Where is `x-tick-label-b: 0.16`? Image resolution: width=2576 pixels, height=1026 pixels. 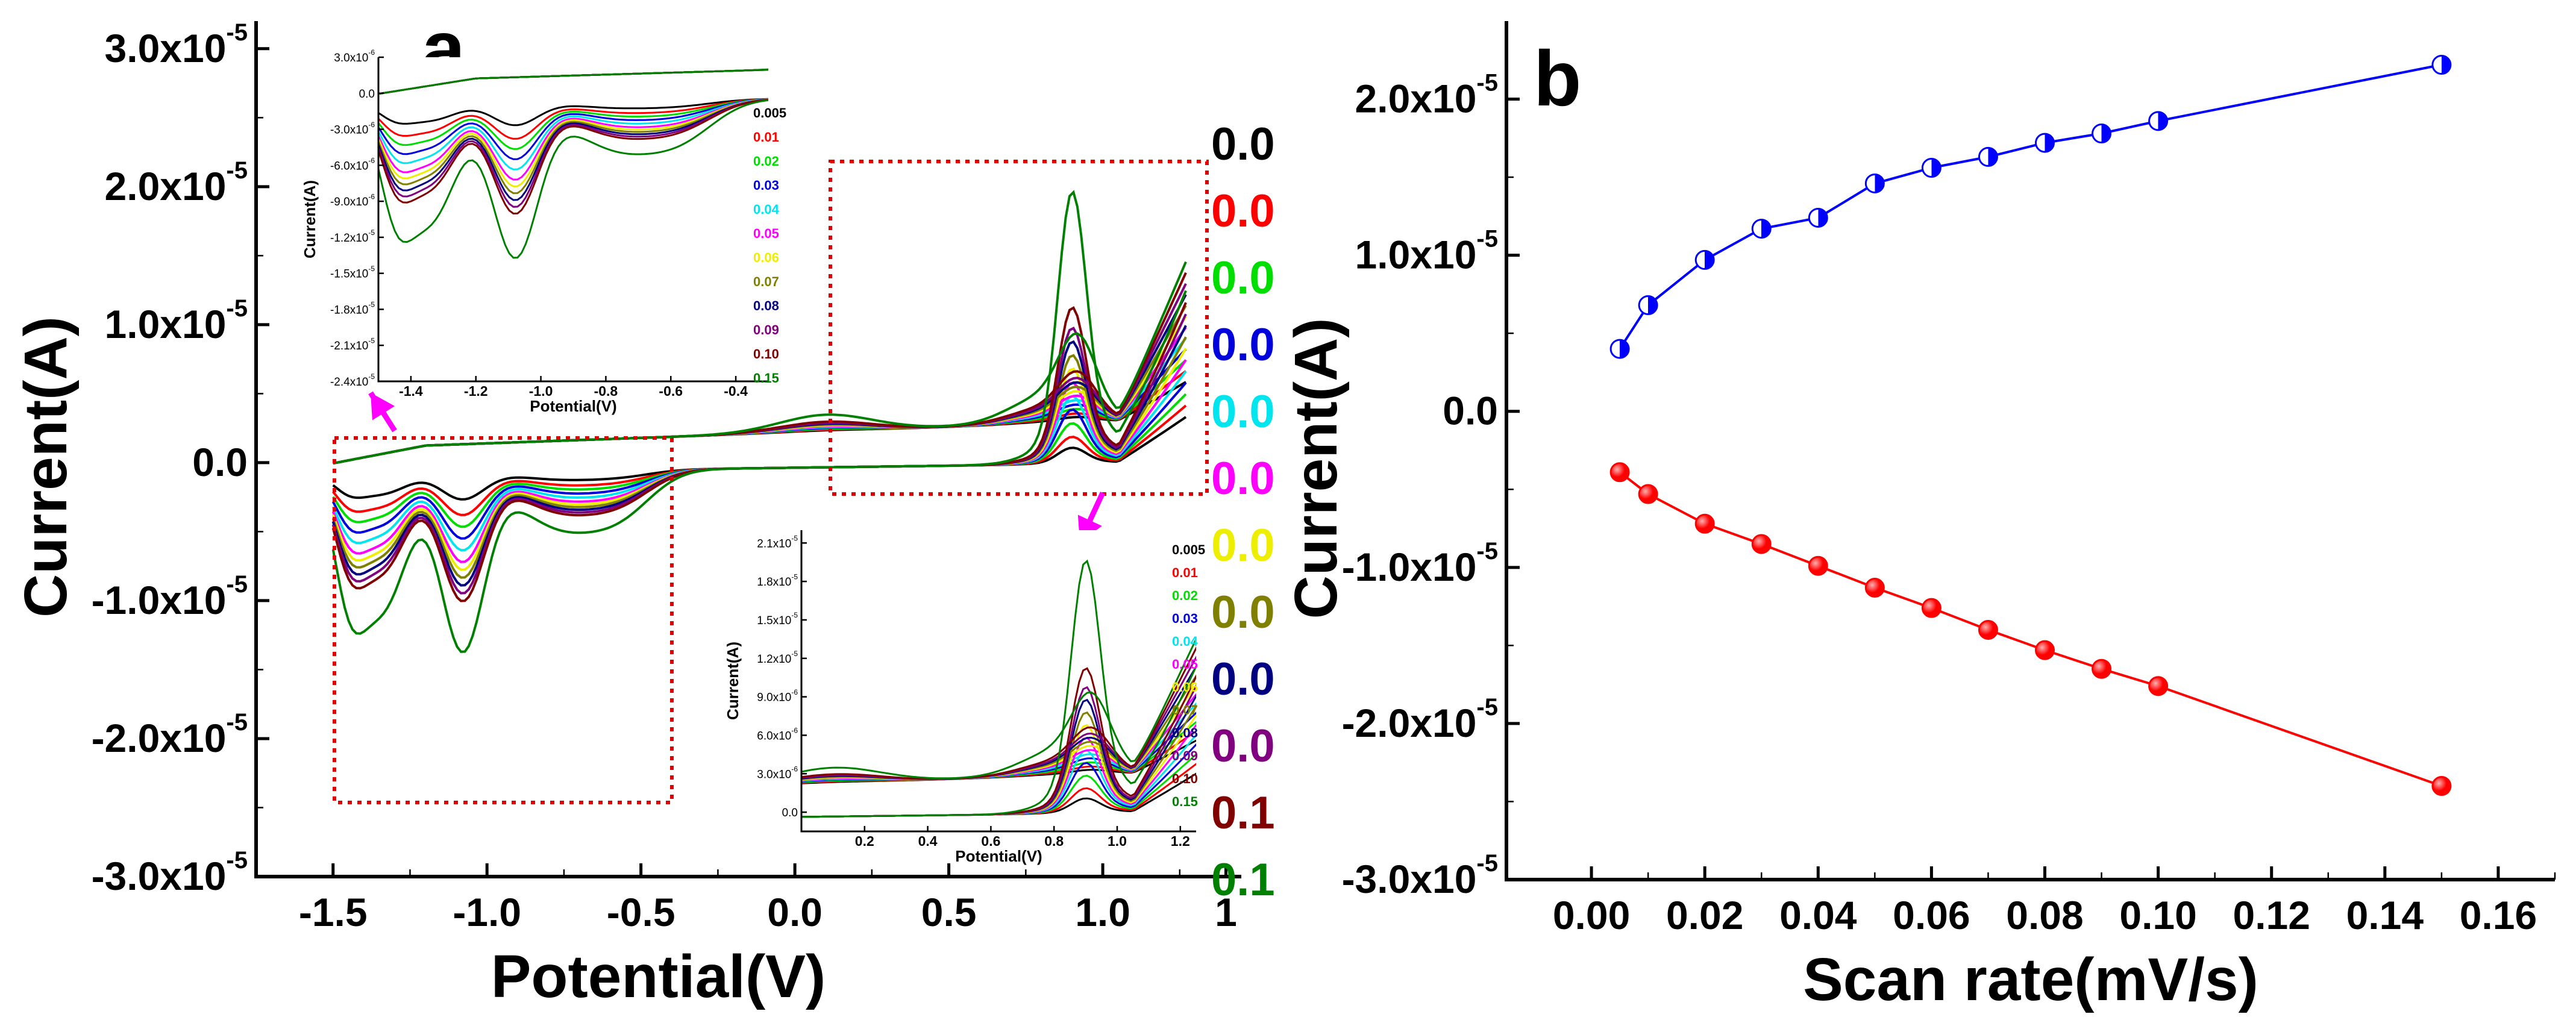
x-tick-label-b: 0.16 is located at coordinates (2498, 915).